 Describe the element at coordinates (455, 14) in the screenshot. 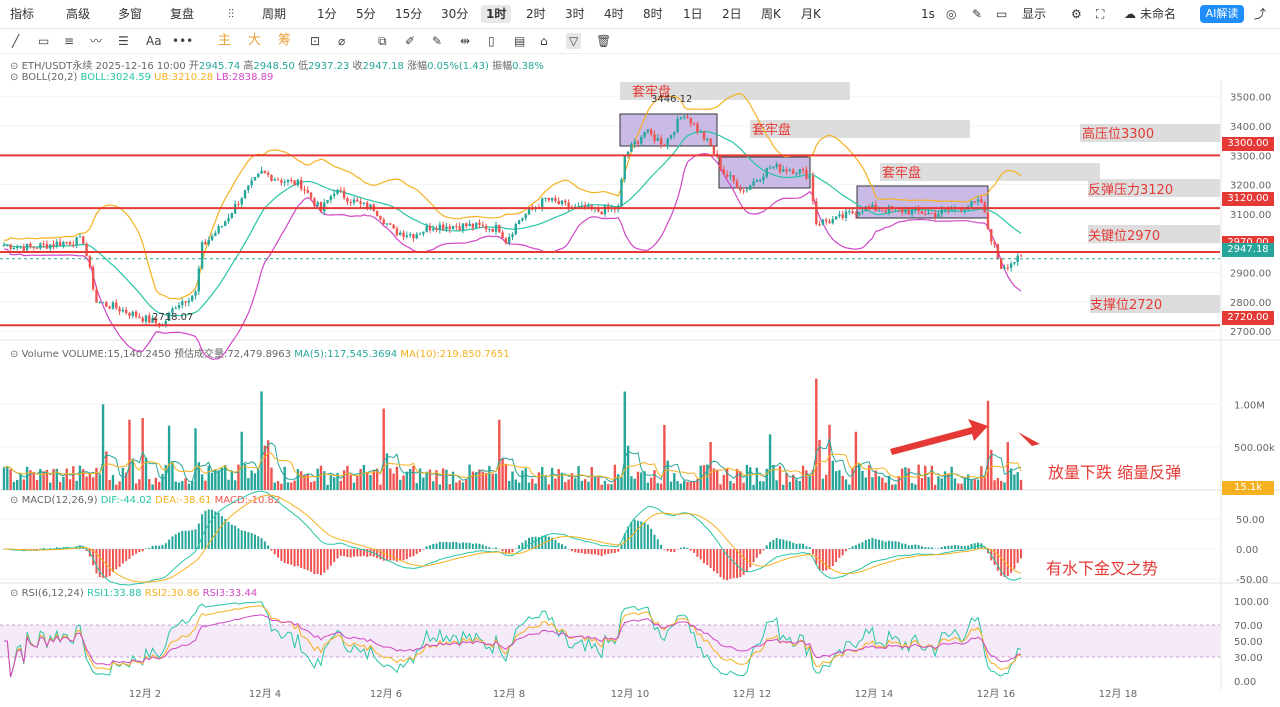

I see `tf-30m: 30分` at that location.